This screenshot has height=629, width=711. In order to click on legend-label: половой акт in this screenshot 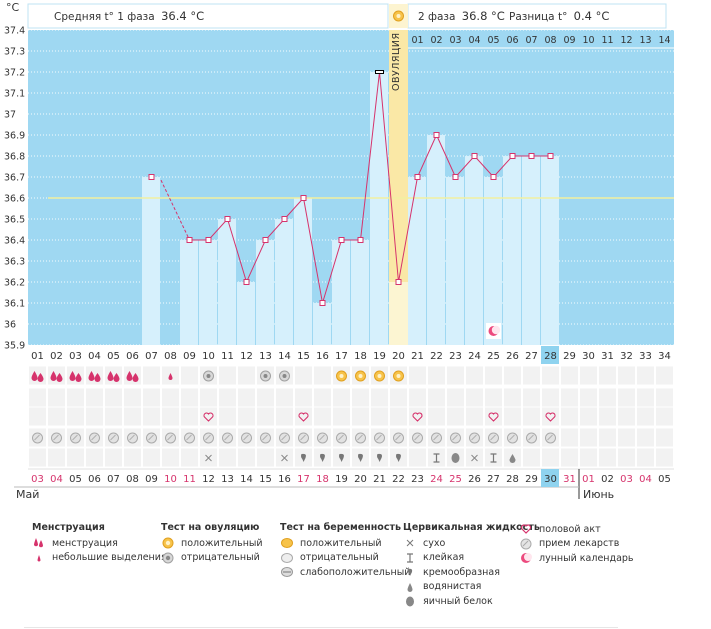, I will do `click(570, 529)`.